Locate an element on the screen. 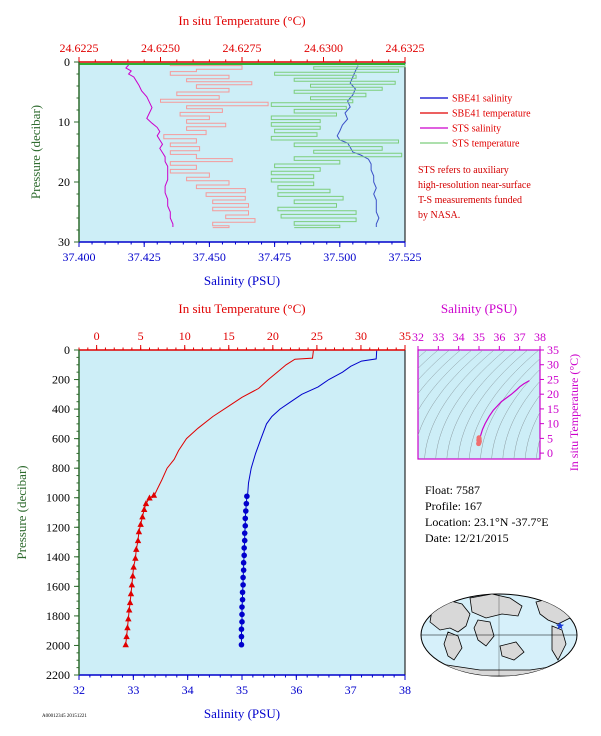 The width and height of the screenshot is (601, 736). series-salinity is located at coordinates (312, 424).